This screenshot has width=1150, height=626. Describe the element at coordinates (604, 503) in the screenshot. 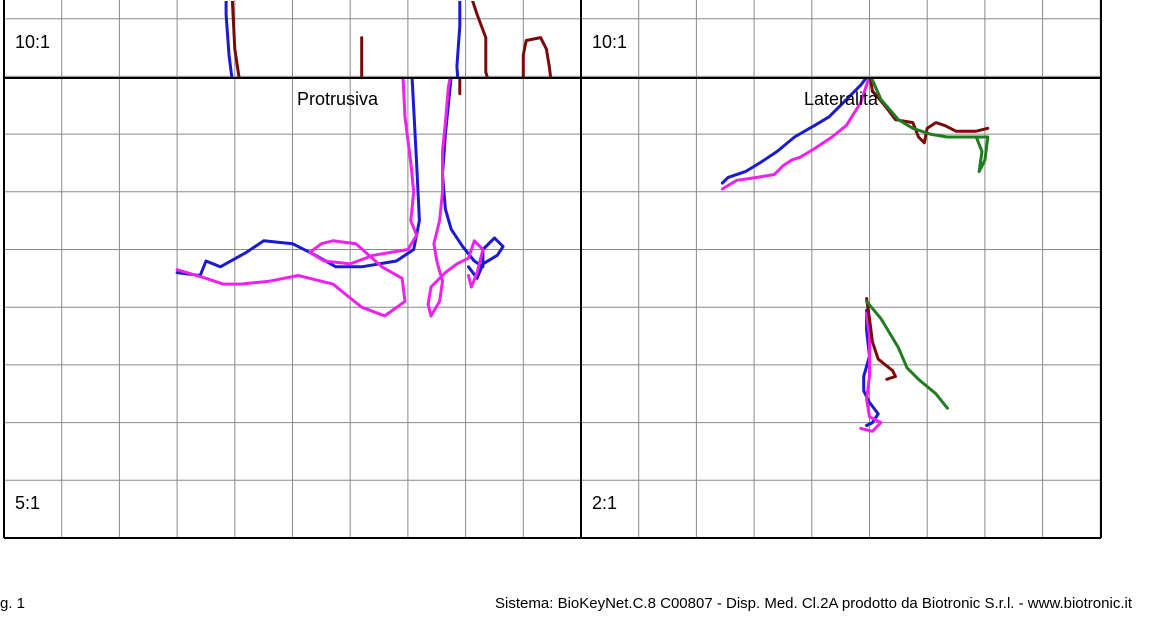

I see `scale-label: 2:1` at that location.